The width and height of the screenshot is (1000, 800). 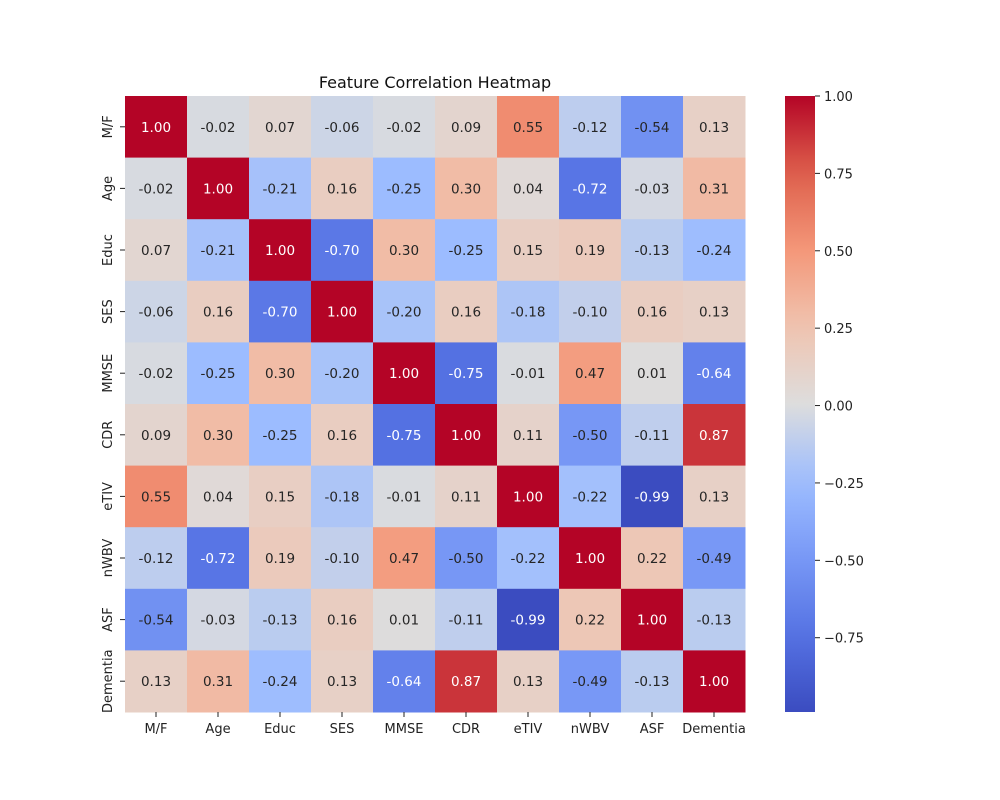 What do you see at coordinates (280, 682) in the screenshot?
I see `cell-value-label: -0.24` at bounding box center [280, 682].